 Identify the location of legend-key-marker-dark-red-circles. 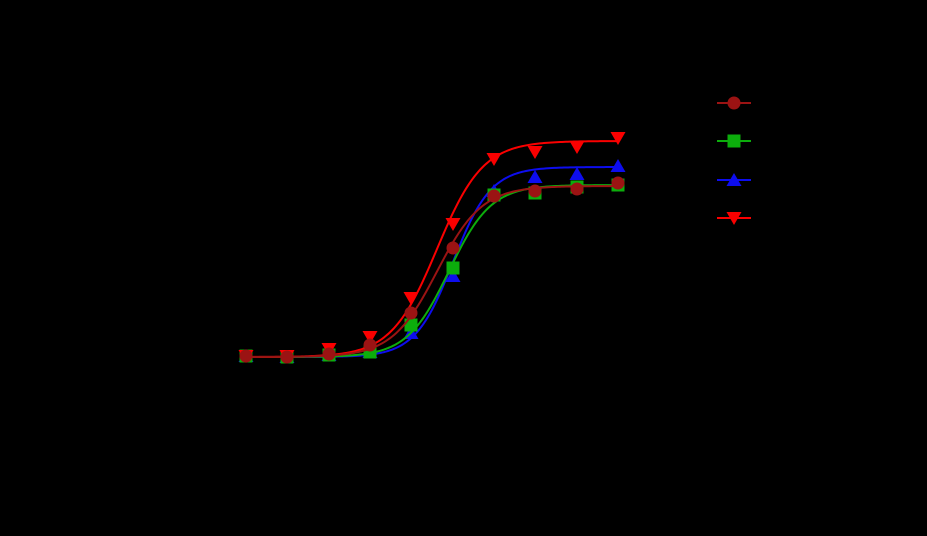
(734, 103).